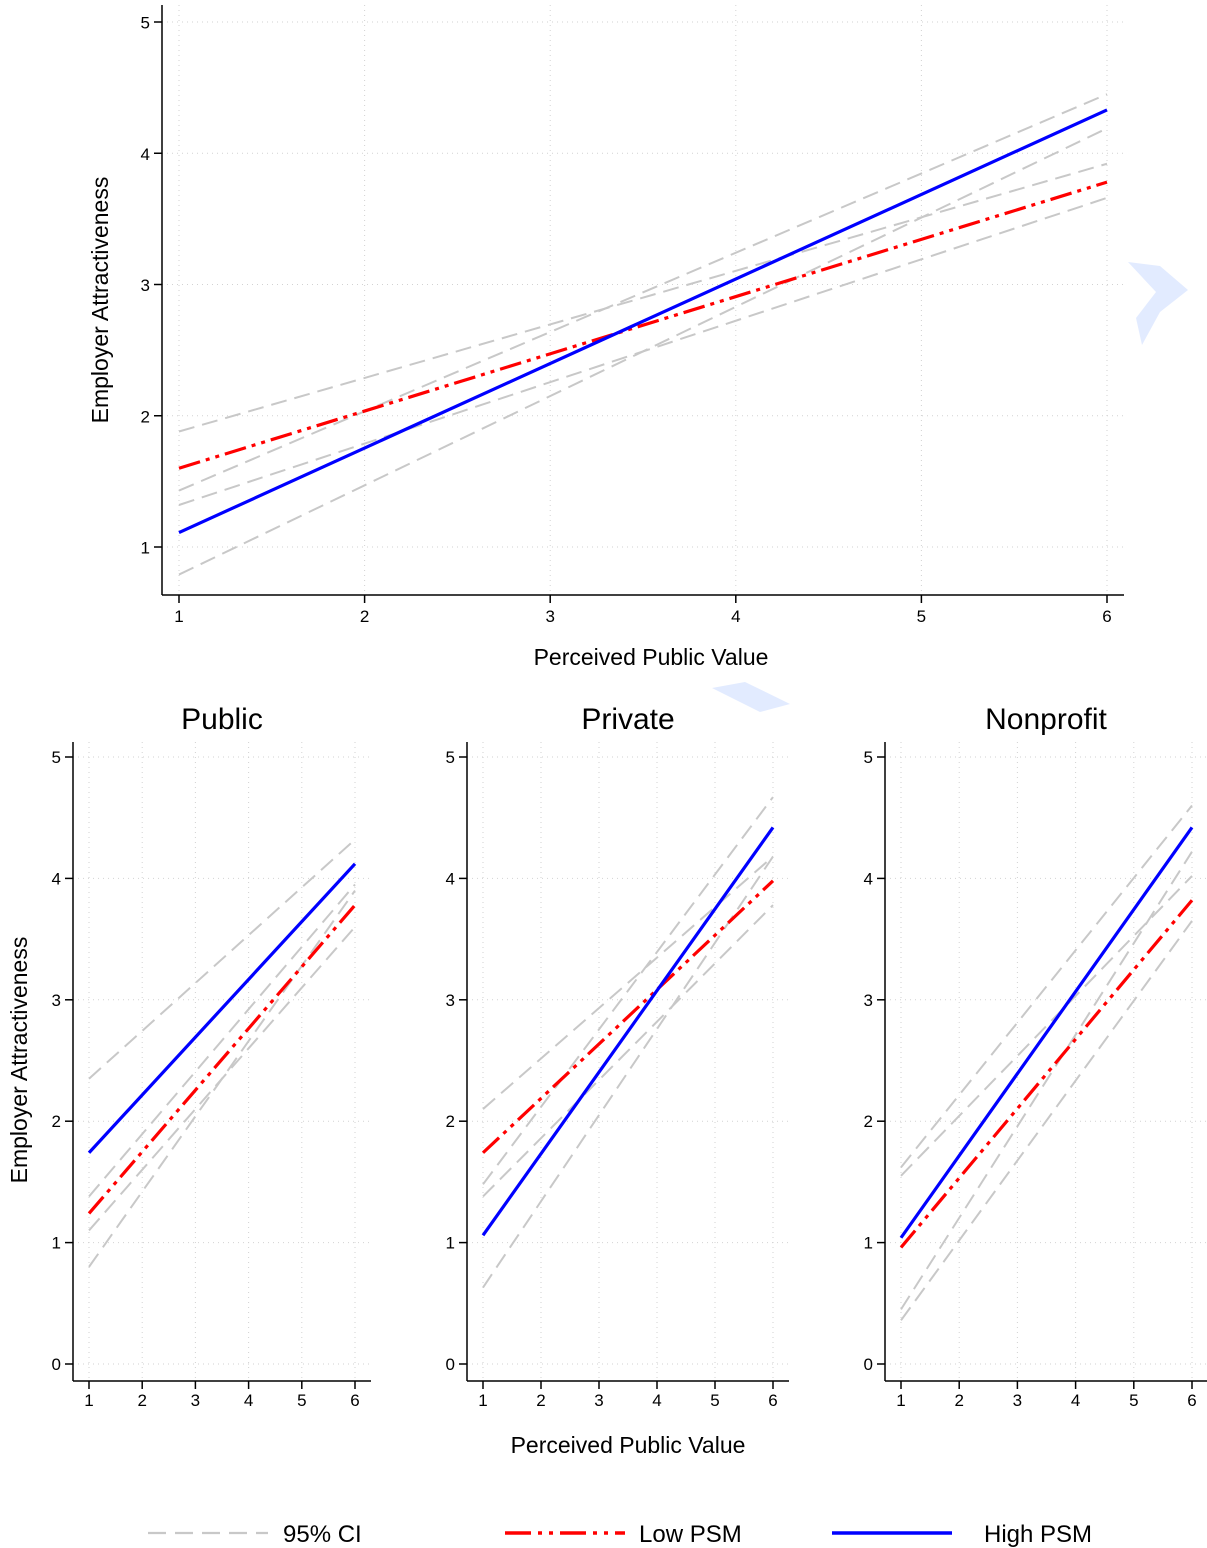 This screenshot has width=1207, height=1548. What do you see at coordinates (1158, 303) in the screenshot?
I see `watermark-mark-top` at bounding box center [1158, 303].